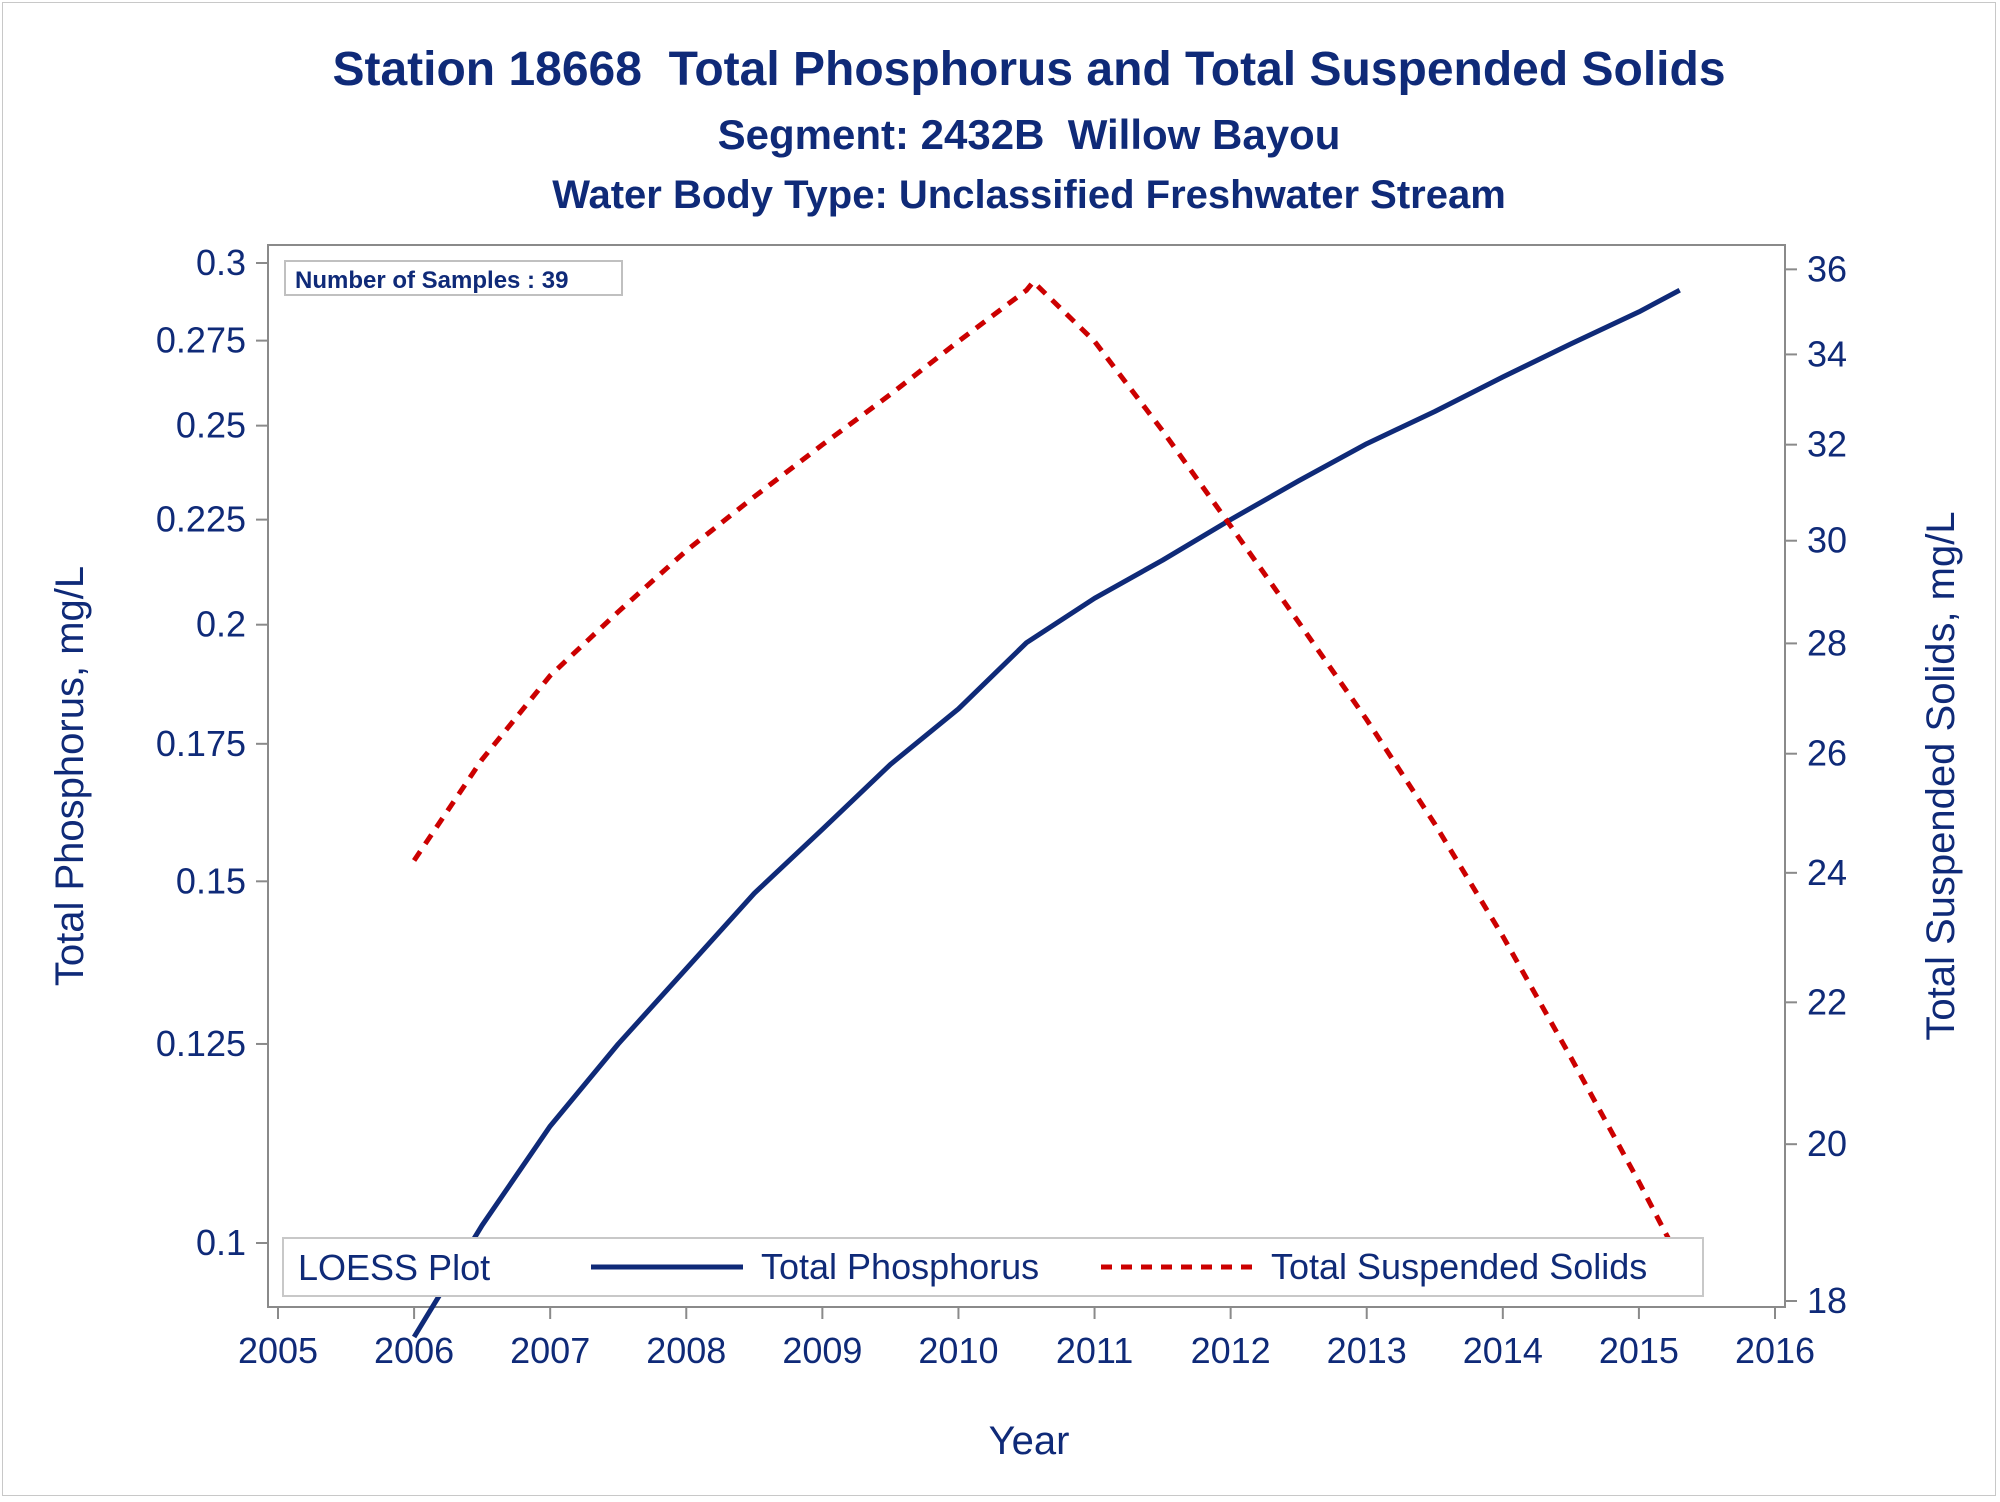 The width and height of the screenshot is (2000, 1502). What do you see at coordinates (201, 519) in the screenshot?
I see `left-y-tick-label: 0.225` at bounding box center [201, 519].